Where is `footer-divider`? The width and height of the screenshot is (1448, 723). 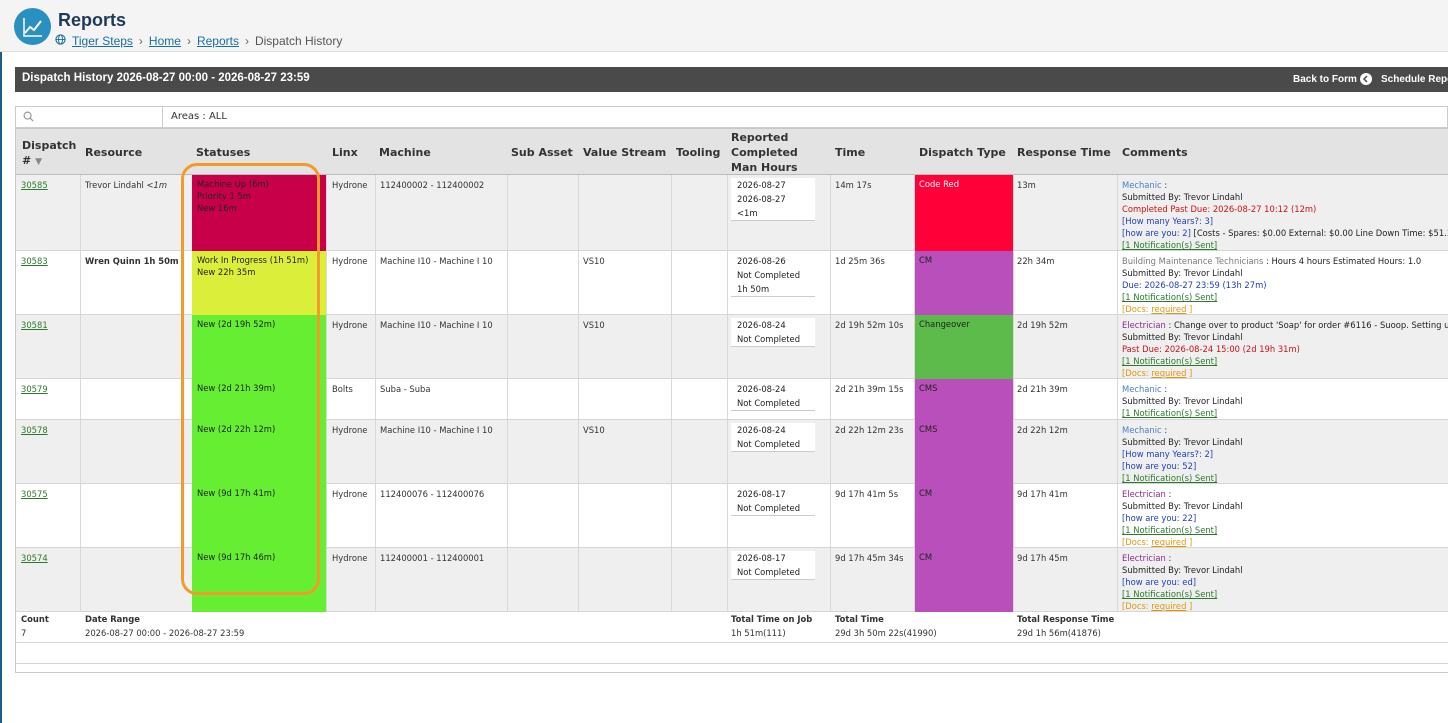
footer-divider is located at coordinates (732, 642).